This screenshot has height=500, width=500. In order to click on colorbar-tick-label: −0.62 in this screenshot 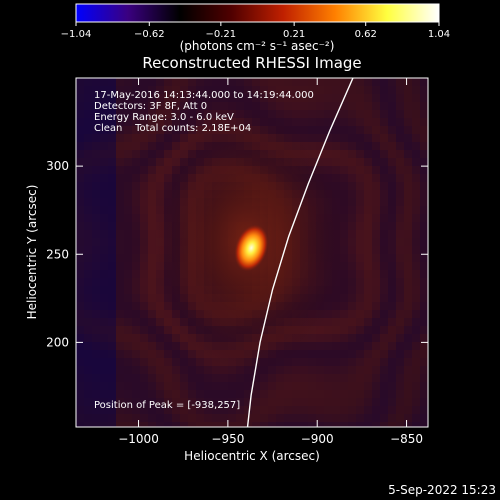, I will do `click(149, 34)`.